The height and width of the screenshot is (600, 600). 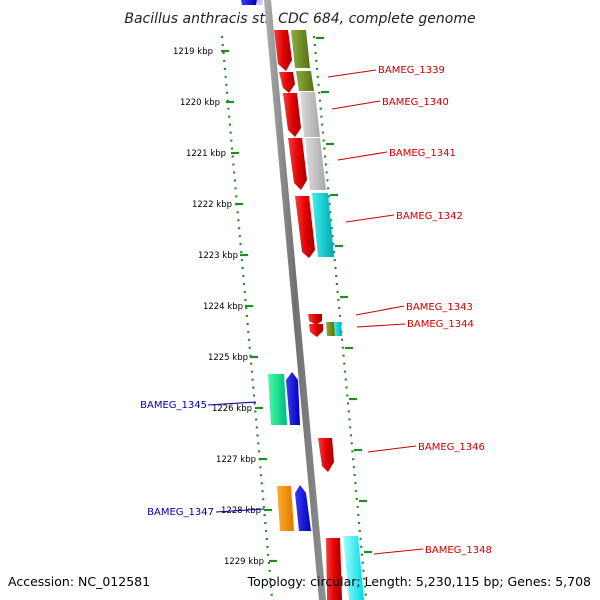 I want to click on tick-label: 1228 kbp, so click(x=241, y=511).